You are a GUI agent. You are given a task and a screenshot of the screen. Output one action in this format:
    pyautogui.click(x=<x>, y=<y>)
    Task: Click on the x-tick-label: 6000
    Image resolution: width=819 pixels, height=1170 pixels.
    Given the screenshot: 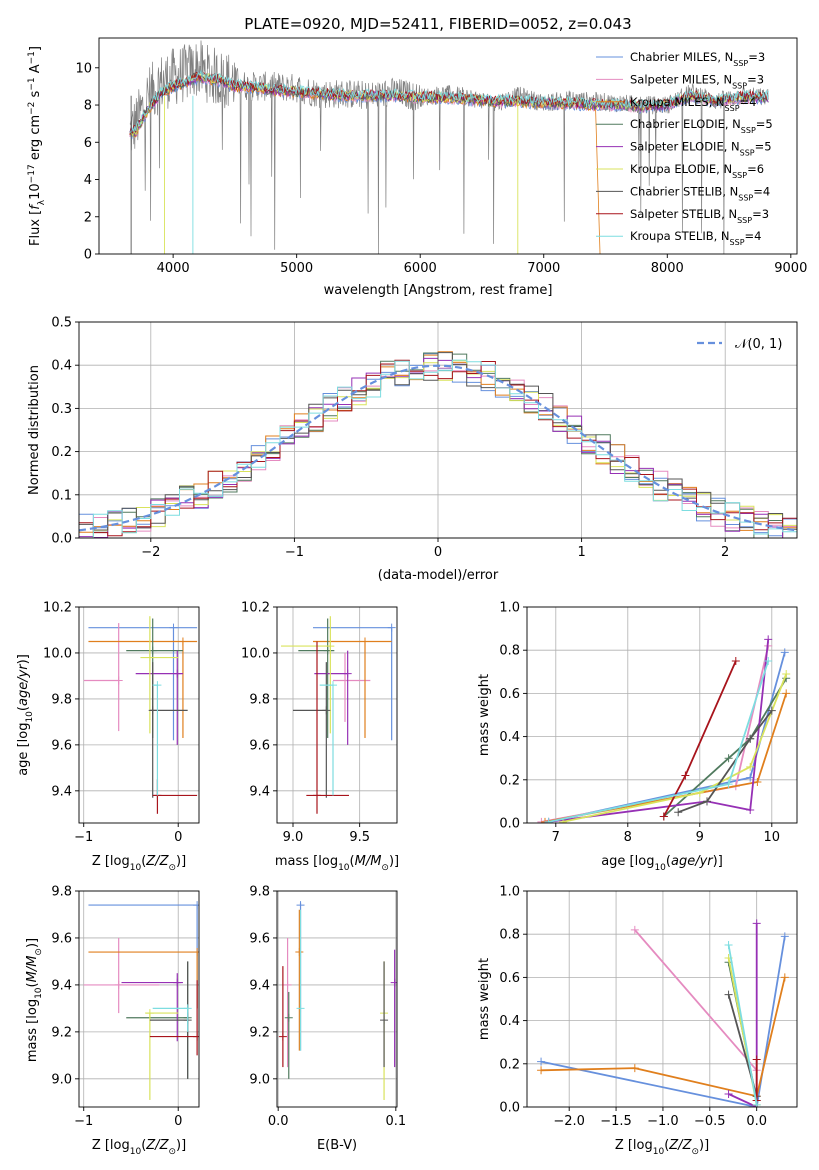 What is the action you would take?
    pyautogui.click(x=420, y=268)
    